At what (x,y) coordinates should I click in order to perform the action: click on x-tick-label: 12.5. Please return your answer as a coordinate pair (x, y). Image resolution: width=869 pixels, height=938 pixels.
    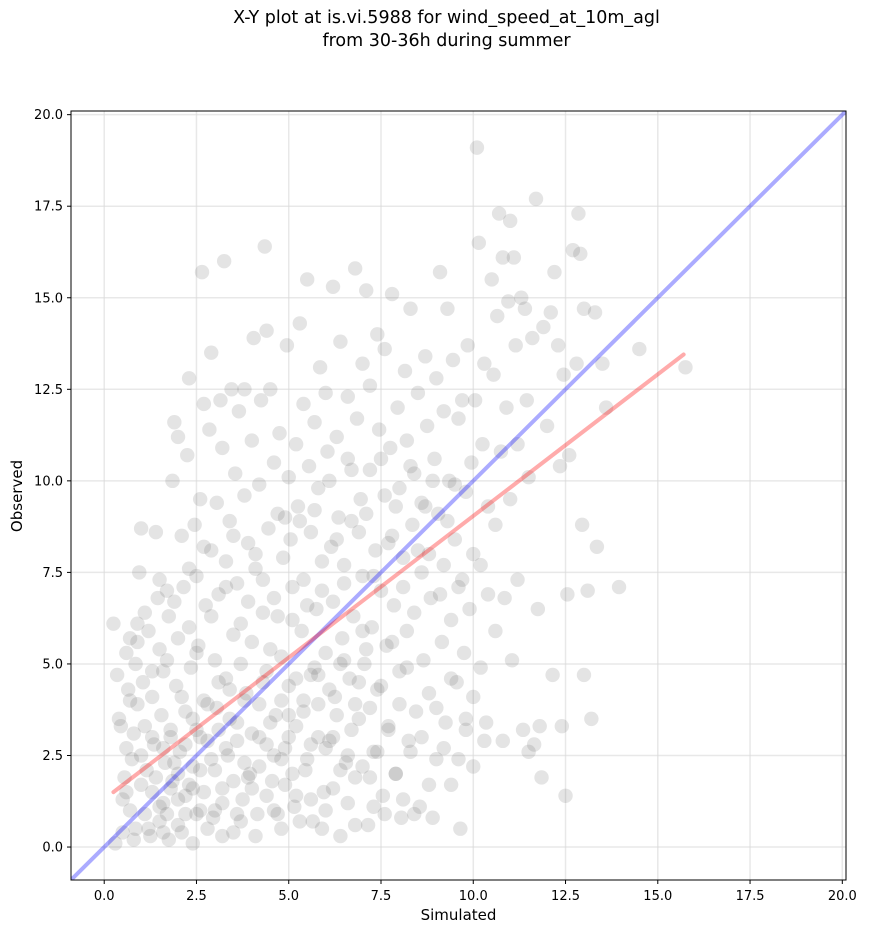
    Looking at the image, I should click on (565, 896).